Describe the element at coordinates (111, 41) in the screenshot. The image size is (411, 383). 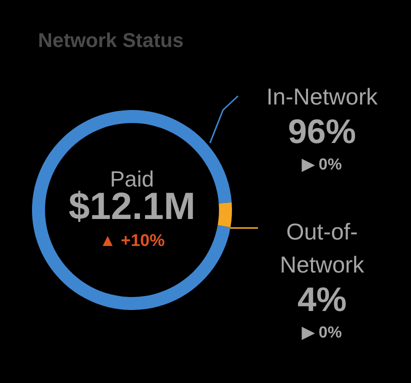
I see `chart-title: Network Status` at that location.